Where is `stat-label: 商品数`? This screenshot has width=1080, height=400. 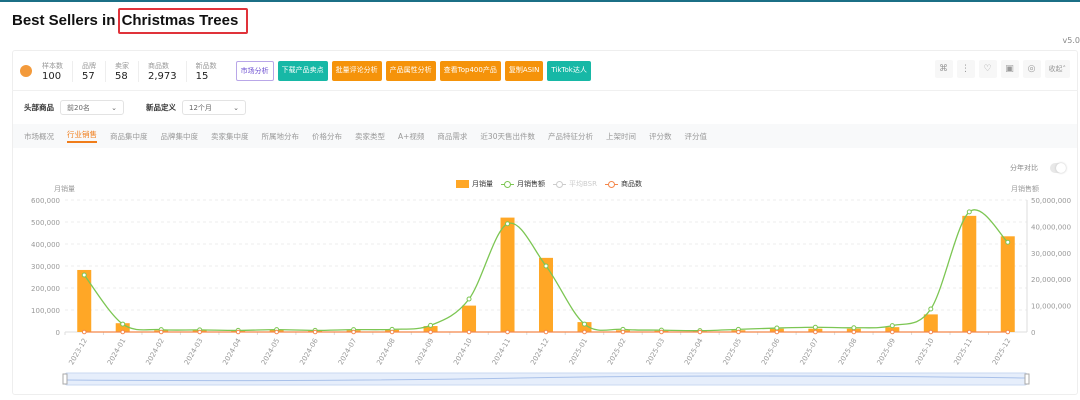 stat-label: 商品数 is located at coordinates (158, 65).